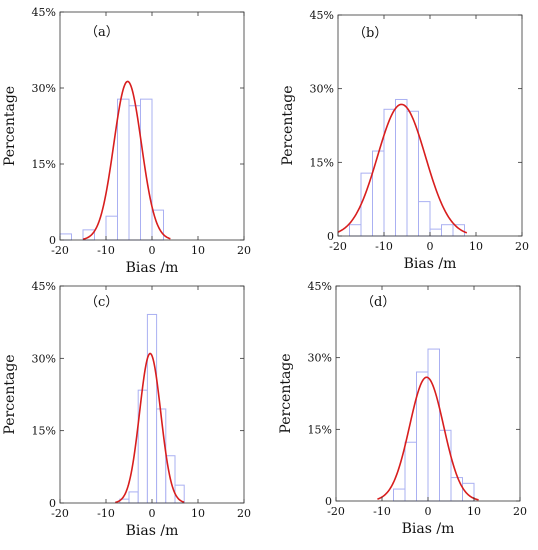 This screenshot has height=550, width=538. Describe the element at coordinates (378, 302) in the screenshot. I see `panel-label: （d）` at that location.